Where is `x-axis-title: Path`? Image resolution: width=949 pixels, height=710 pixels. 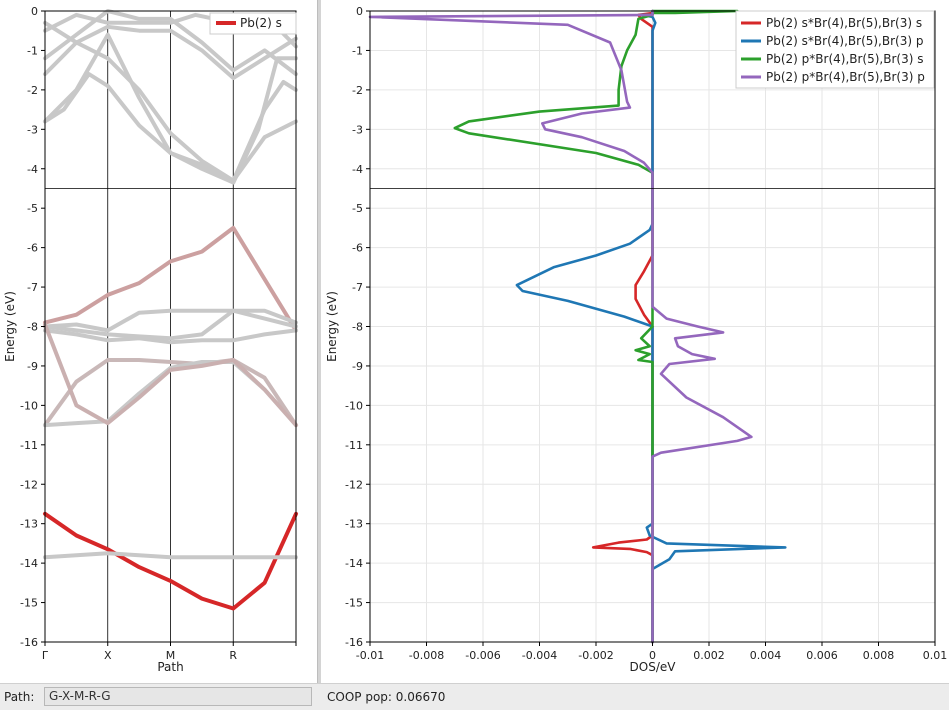 x-axis-title: Path is located at coordinates (170, 667).